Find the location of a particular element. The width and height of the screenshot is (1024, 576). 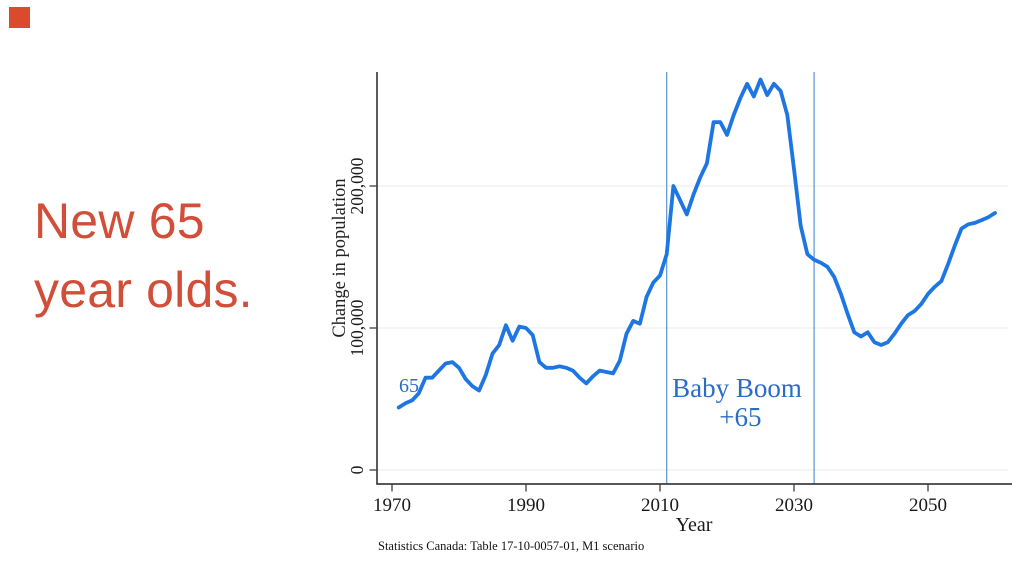

xtick-label-2010: 2010 is located at coordinates (660, 505).